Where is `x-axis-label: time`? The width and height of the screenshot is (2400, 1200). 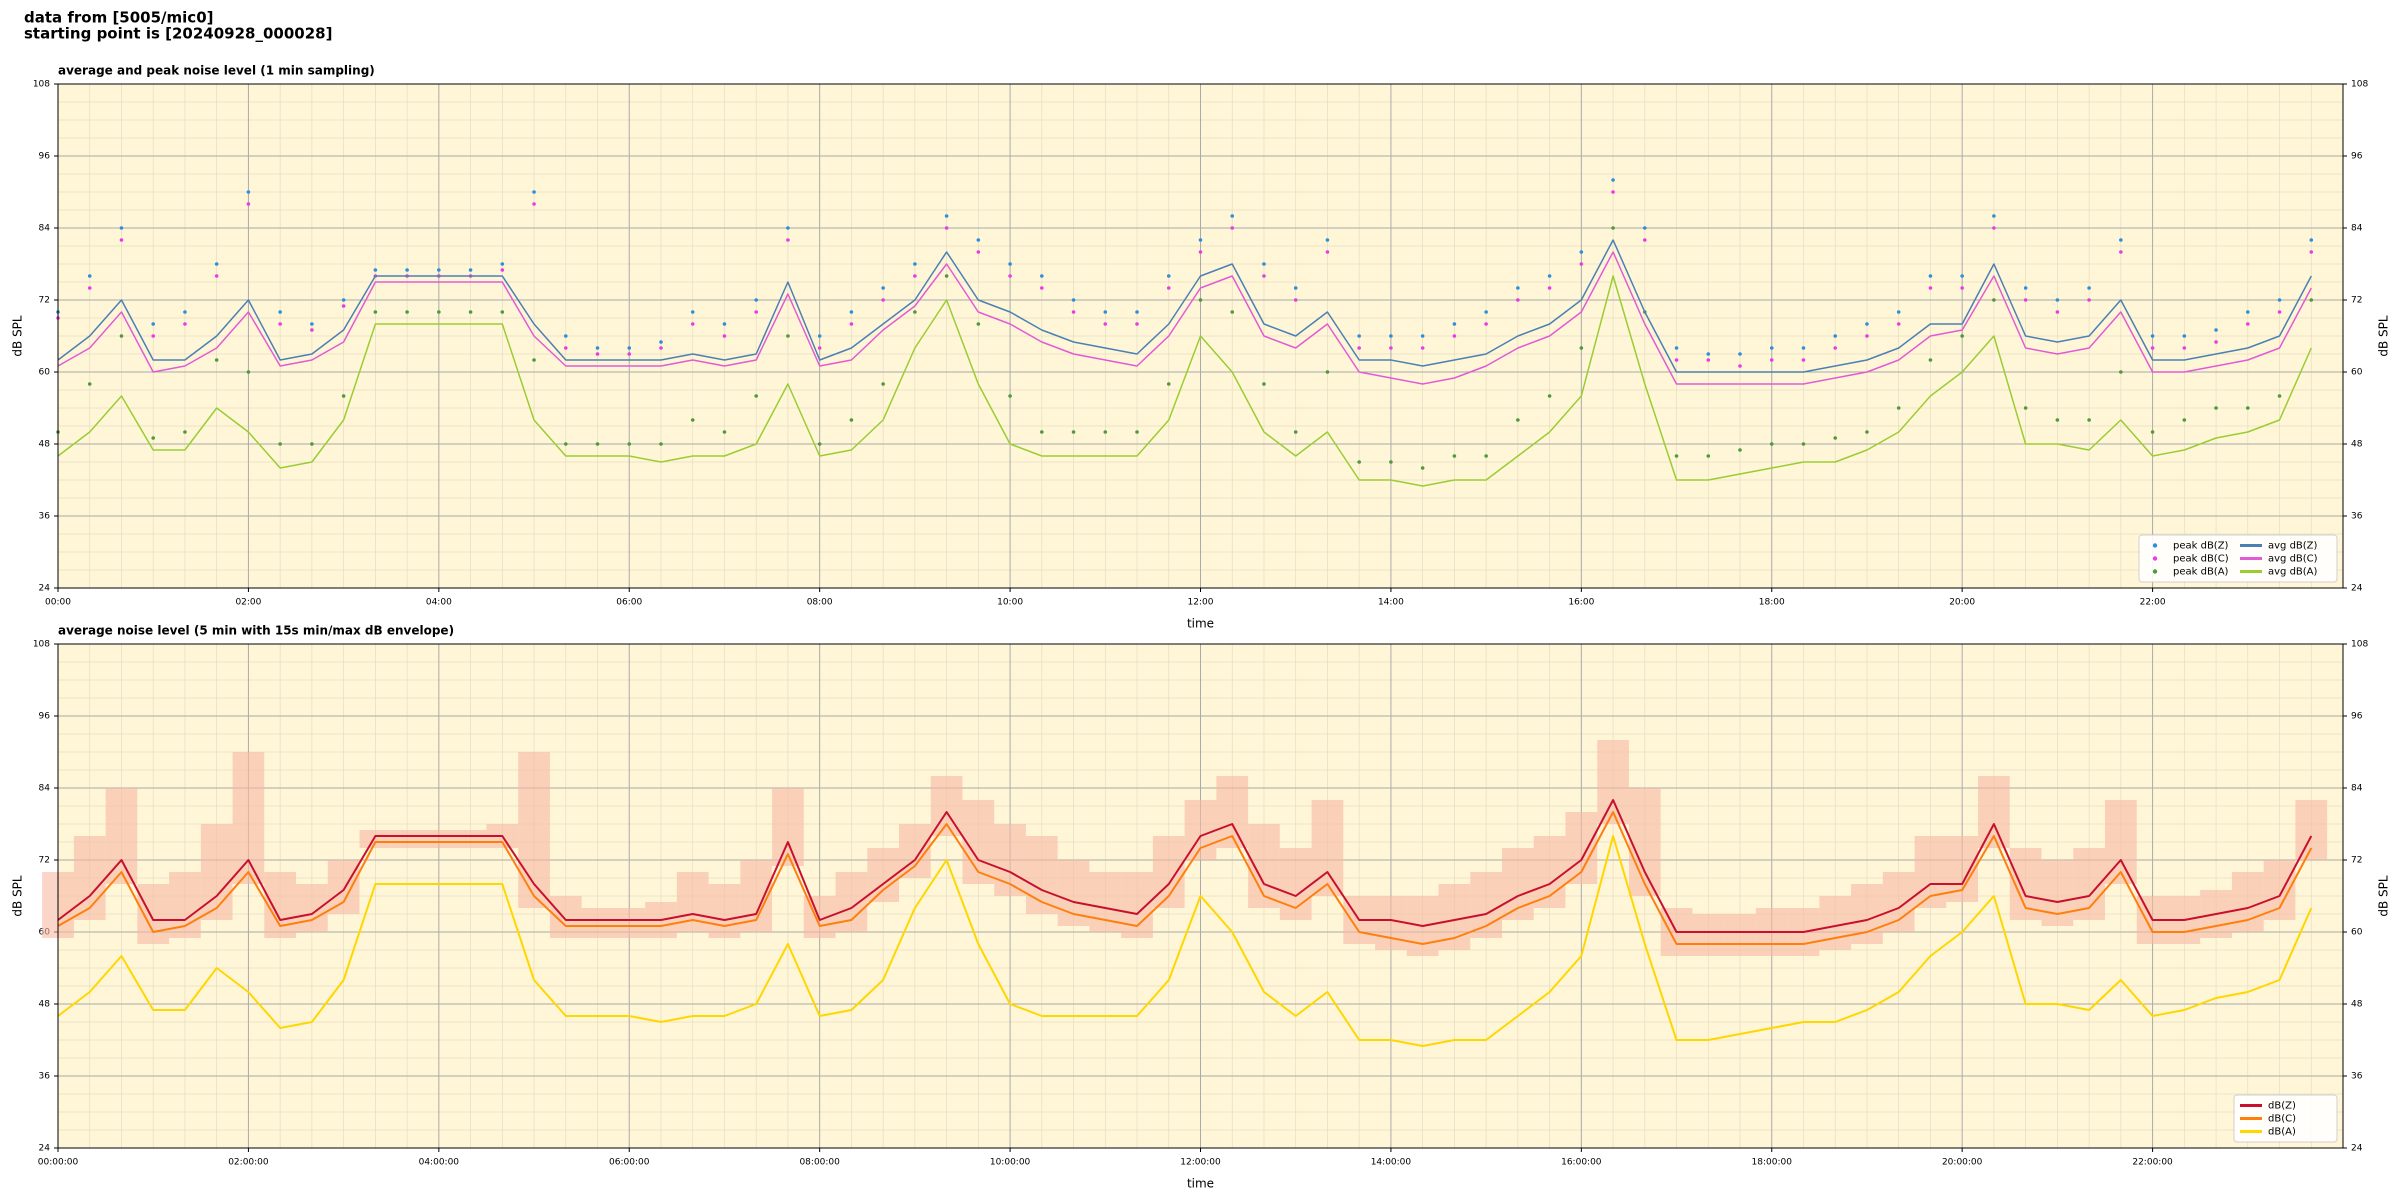
x-axis-label: time is located at coordinates (1200, 624).